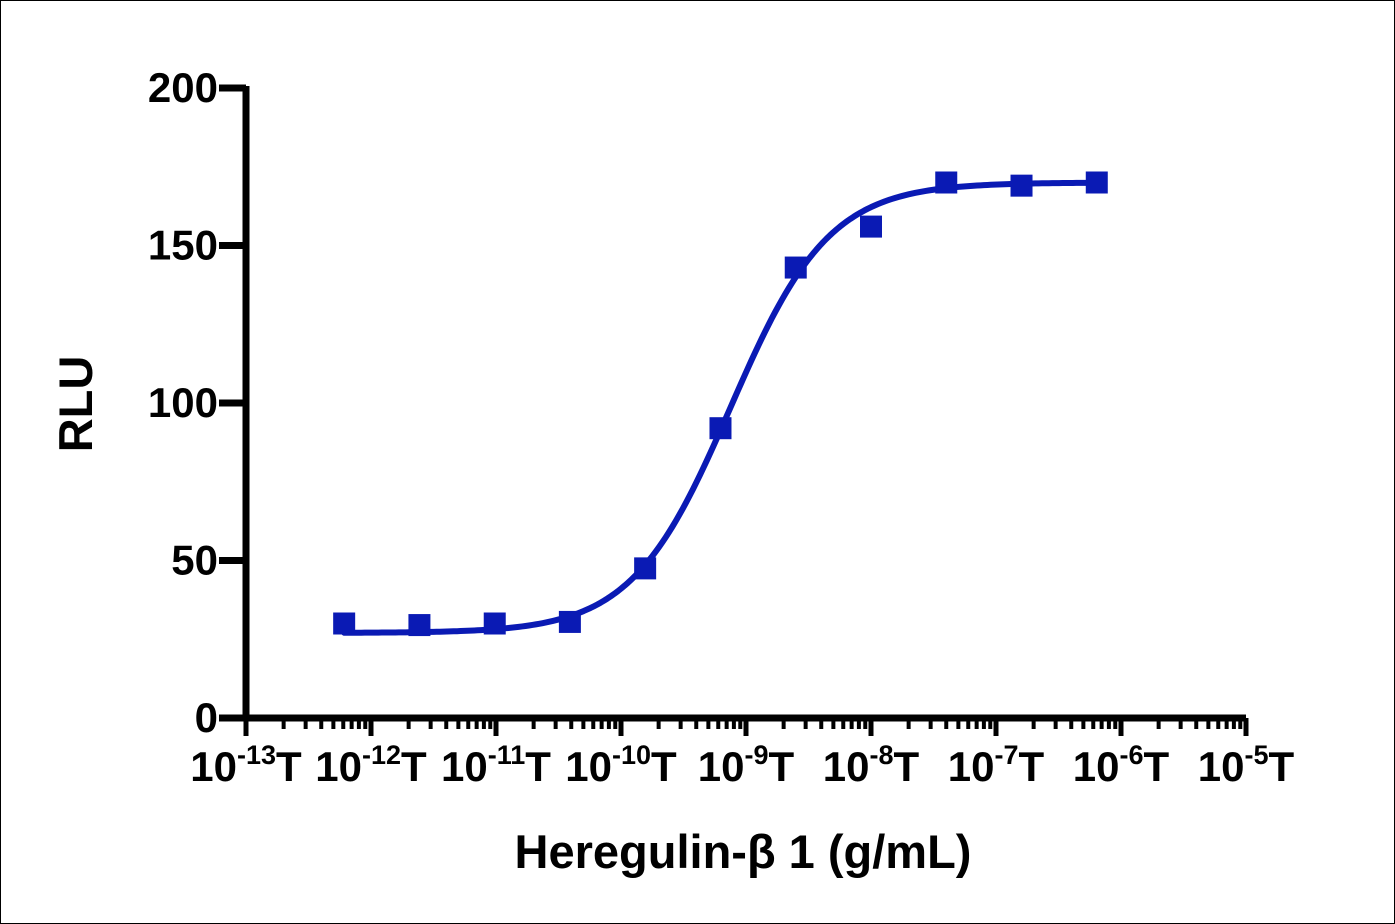 Image resolution: width=1395 pixels, height=924 pixels. Describe the element at coordinates (381, 755) in the screenshot. I see `x-tick-exponent: -12` at that location.